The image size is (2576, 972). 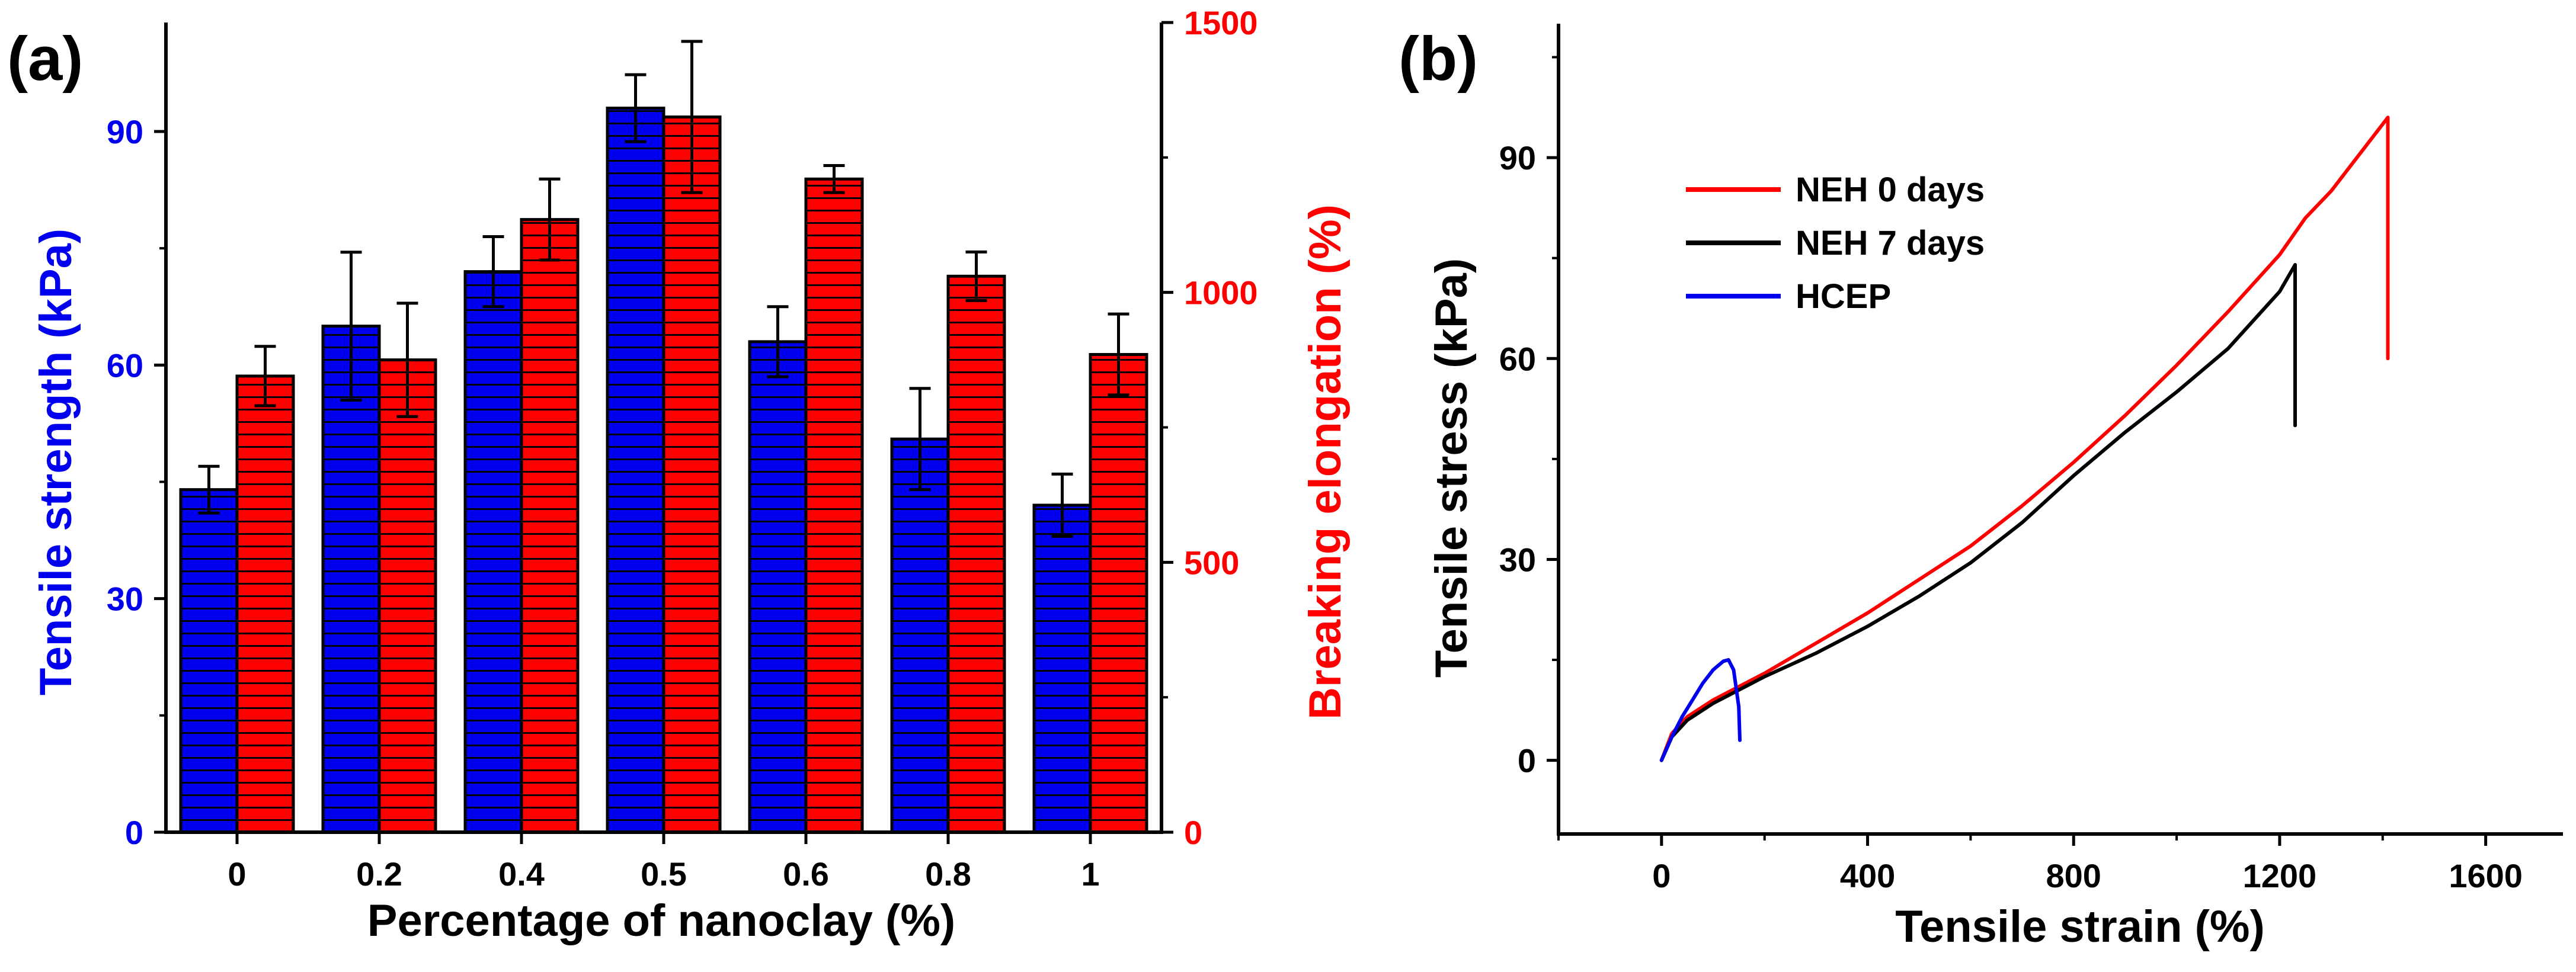 I want to click on legend-label: HCEP, so click(x=1843, y=296).